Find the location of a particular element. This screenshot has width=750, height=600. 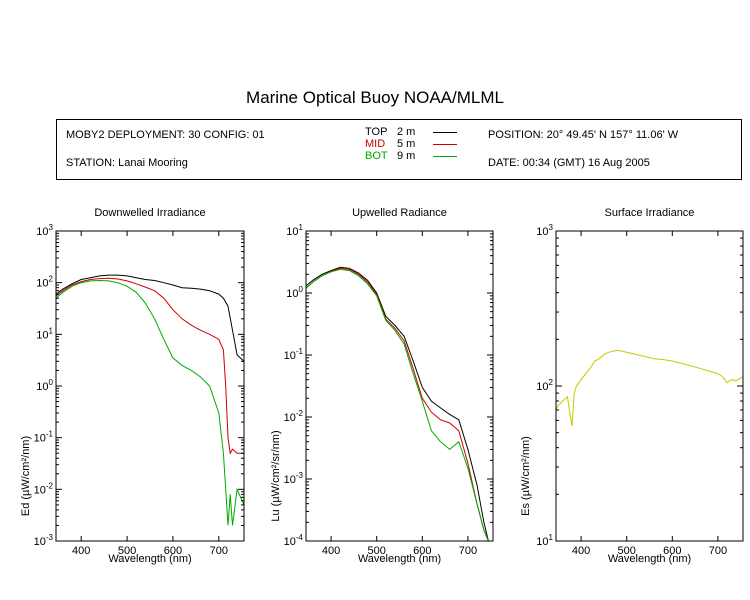

legend-bot: BOT 9 m is located at coordinates (411, 156).